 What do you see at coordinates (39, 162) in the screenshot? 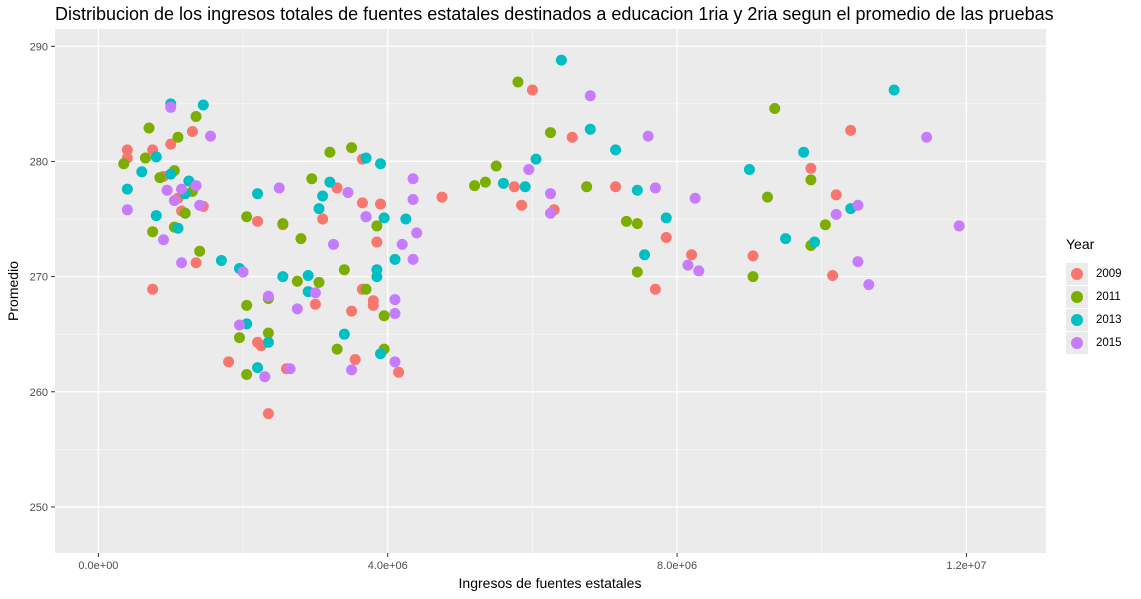
I see `y-tick-label: 280` at bounding box center [39, 162].